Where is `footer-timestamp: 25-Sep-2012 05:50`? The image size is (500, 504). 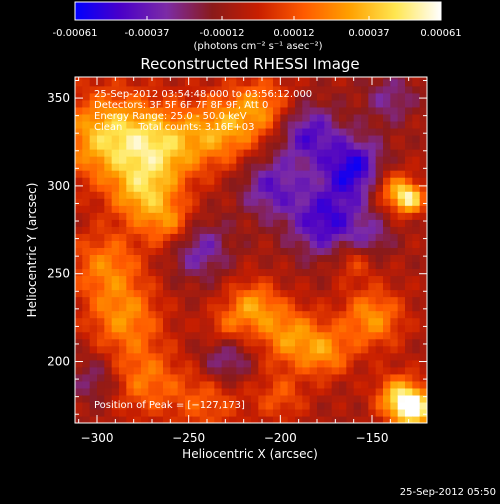 footer-timestamp: 25-Sep-2012 05:50 is located at coordinates (448, 492).